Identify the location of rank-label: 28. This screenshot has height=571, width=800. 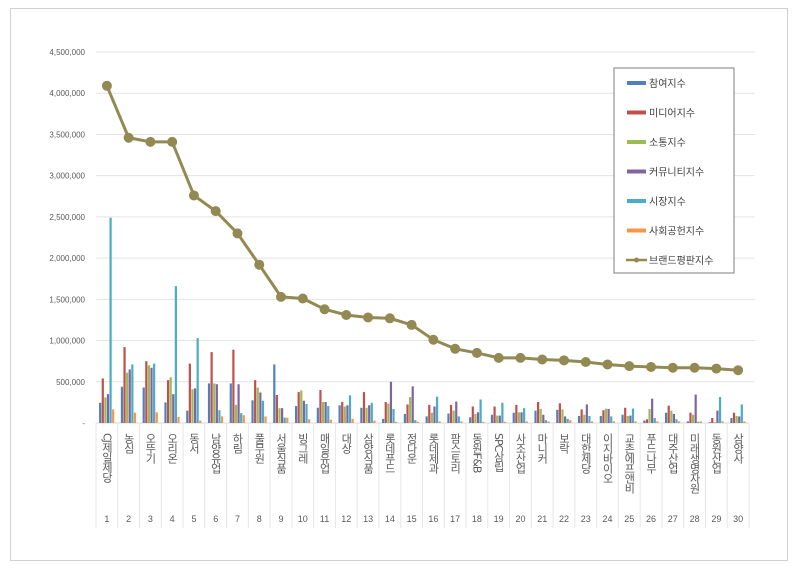
(695, 519).